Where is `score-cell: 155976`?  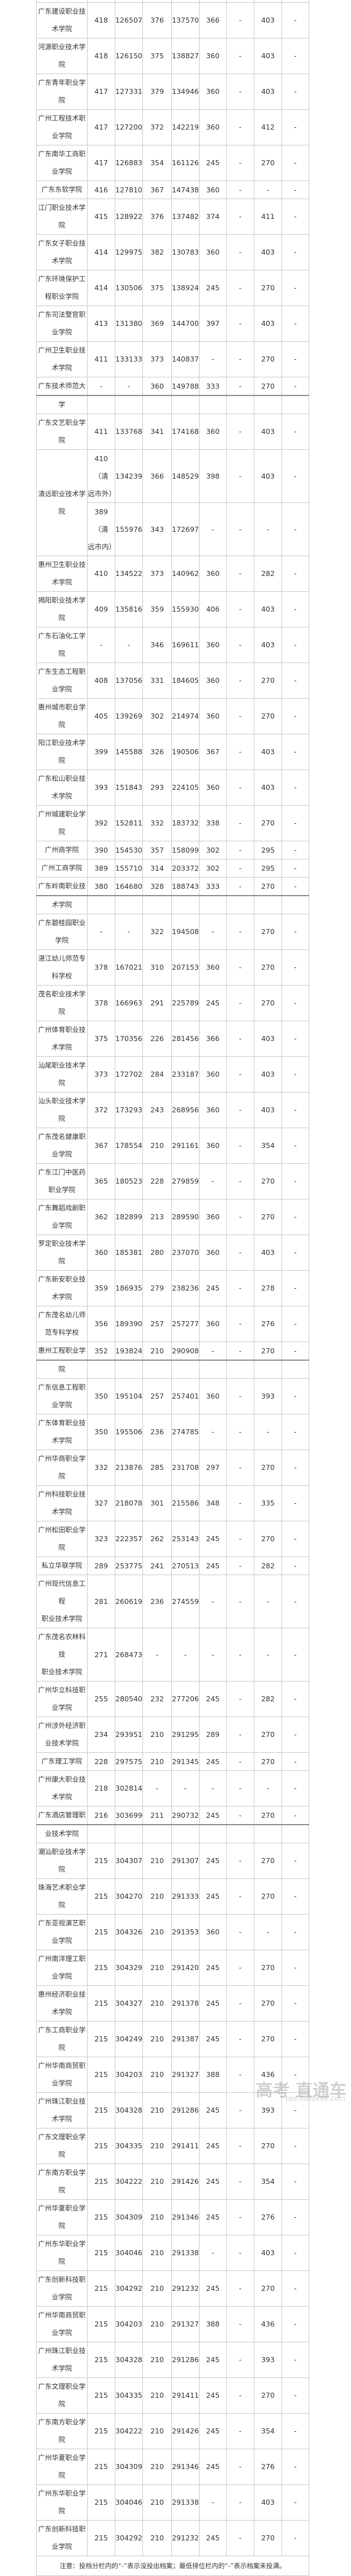
score-cell: 155976 is located at coordinates (129, 529).